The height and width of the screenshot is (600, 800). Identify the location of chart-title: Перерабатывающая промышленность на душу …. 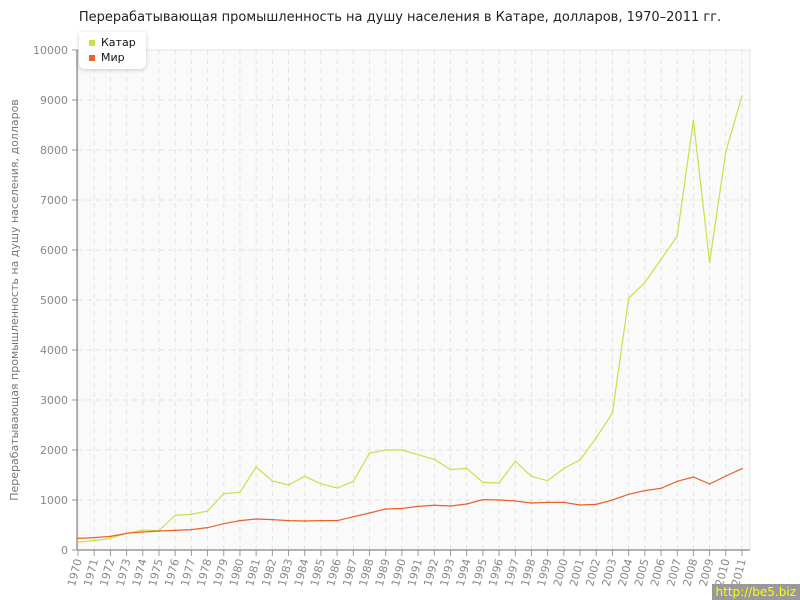
(400, 17).